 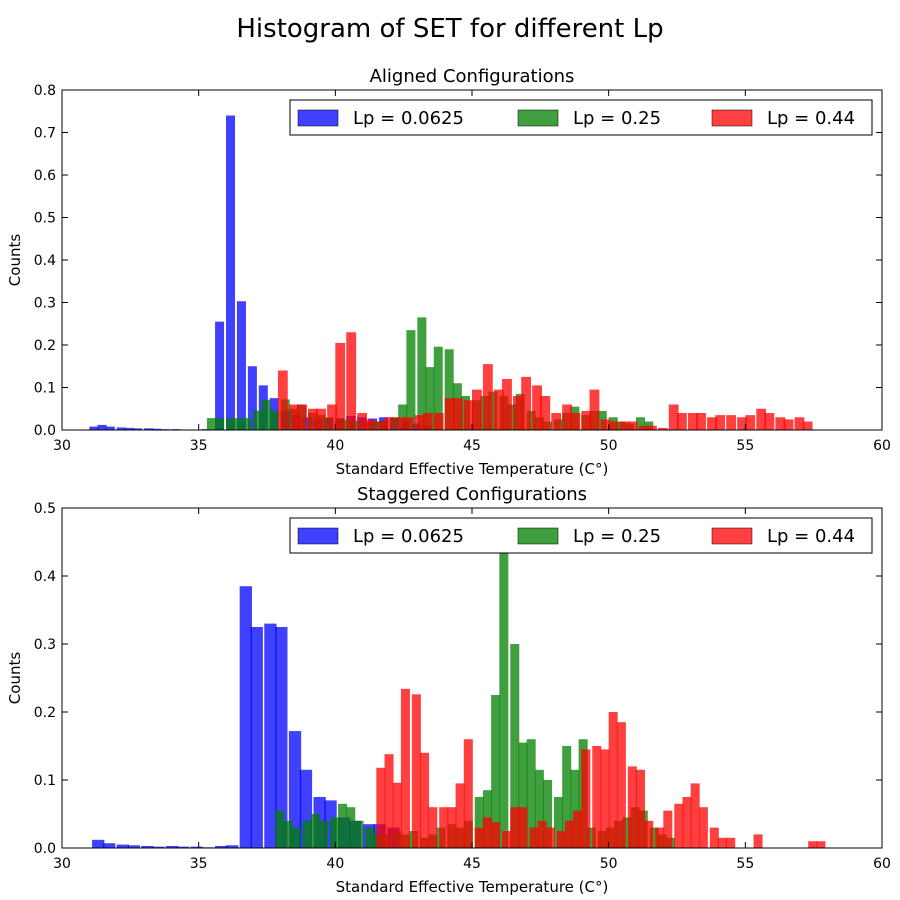 I want to click on x-tick-label: 35, so click(x=199, y=446).